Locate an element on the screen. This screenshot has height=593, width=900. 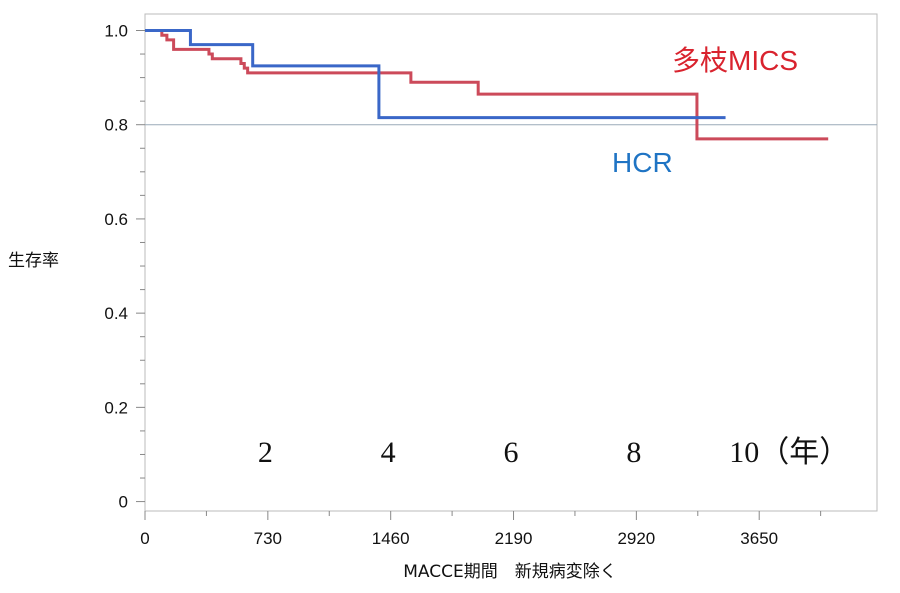
x-tick-label: 0 is located at coordinates (144, 538).